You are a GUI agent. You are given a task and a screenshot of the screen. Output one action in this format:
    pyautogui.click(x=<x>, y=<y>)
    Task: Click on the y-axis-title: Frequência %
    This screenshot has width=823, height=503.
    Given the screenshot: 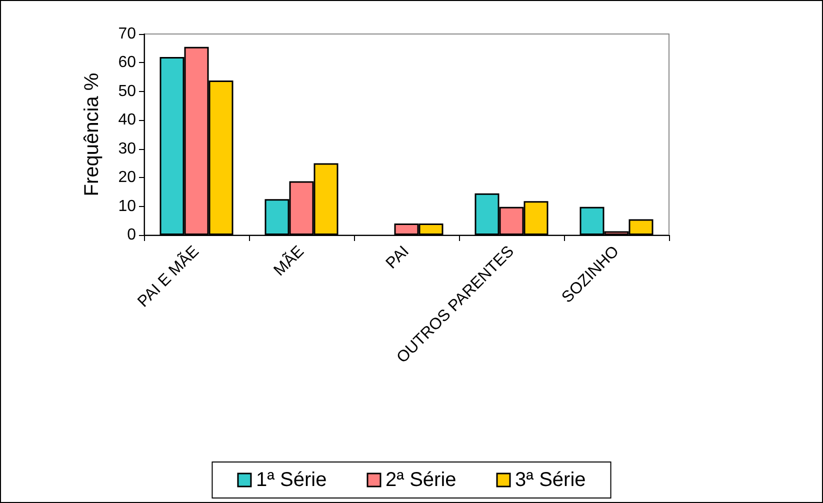 What is the action you would take?
    pyautogui.click(x=92, y=134)
    